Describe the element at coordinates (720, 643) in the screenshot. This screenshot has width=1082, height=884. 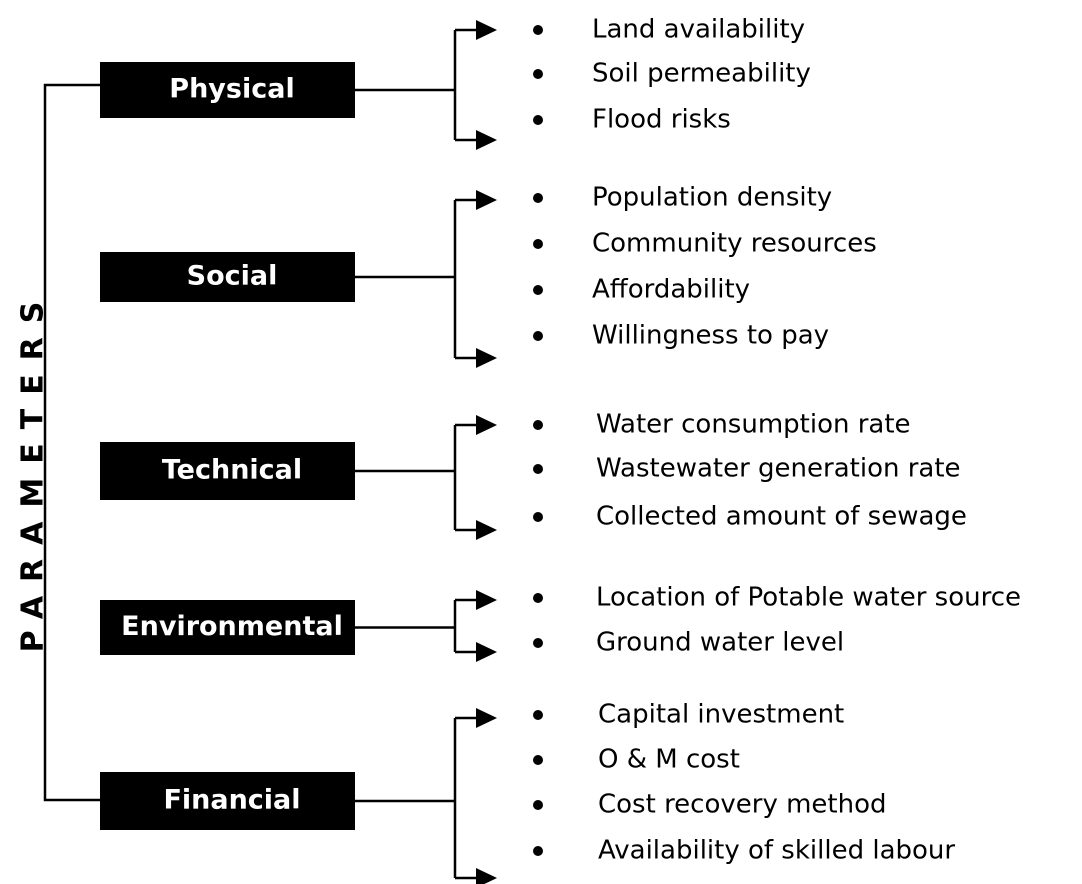
I see `item: Ground water level` at that location.